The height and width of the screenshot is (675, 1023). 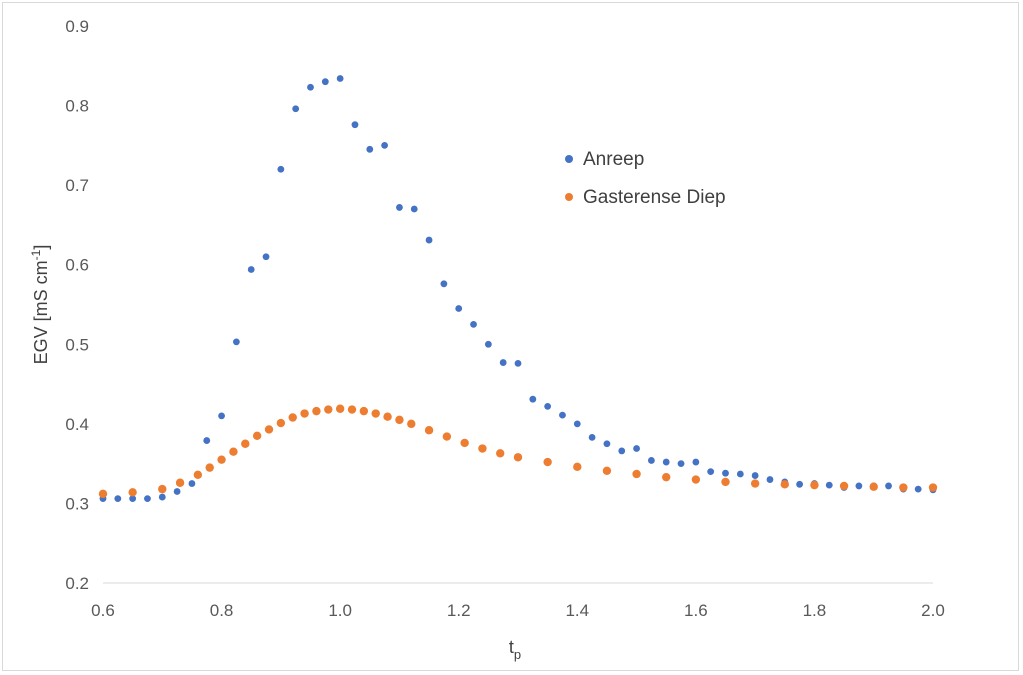 What do you see at coordinates (613, 159) in the screenshot?
I see `legend-label: Anreep` at bounding box center [613, 159].